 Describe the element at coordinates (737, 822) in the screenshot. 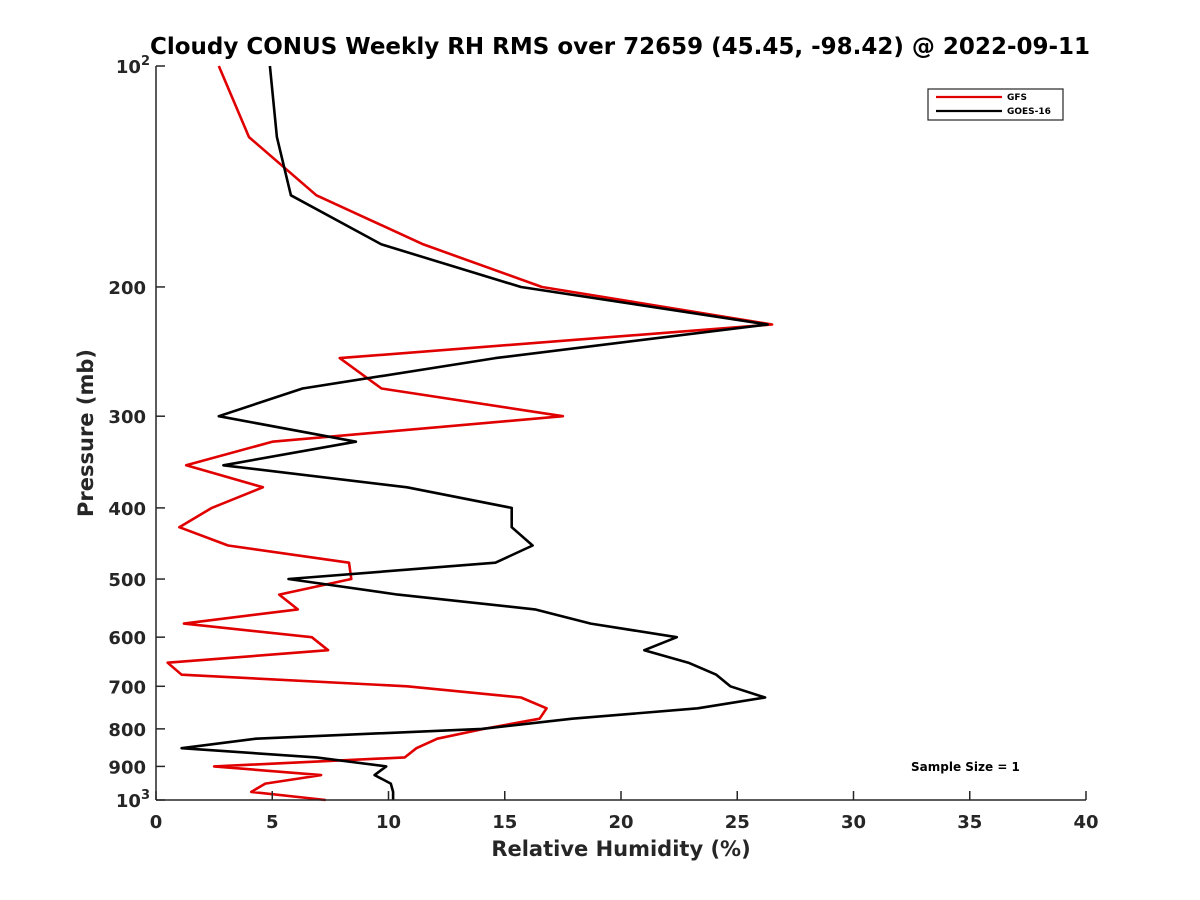

I see `x-tick-label: 25` at that location.